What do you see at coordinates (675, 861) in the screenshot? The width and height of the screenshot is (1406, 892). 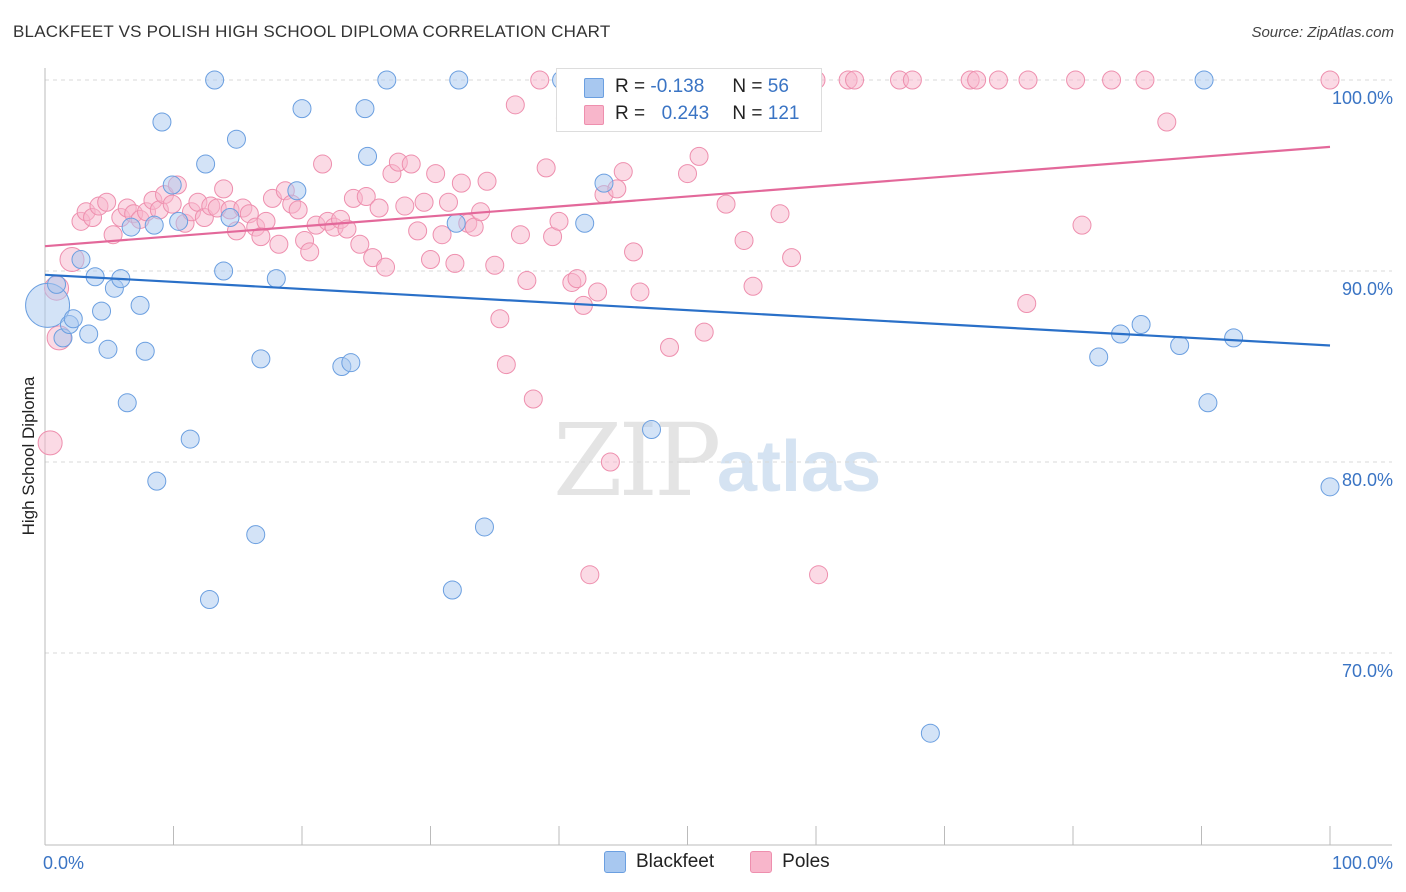 I see `legend-label-blackfeet: Blackfeet` at bounding box center [675, 861].